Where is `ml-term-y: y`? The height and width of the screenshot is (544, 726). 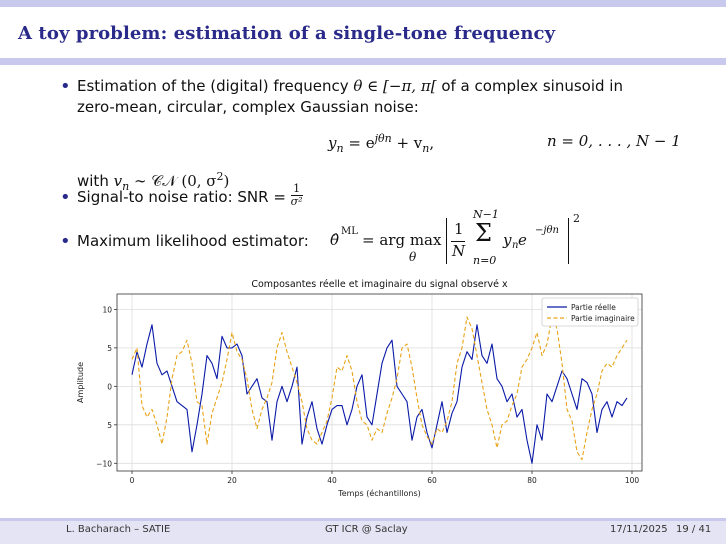
ml-term-y: y is located at coordinates (507, 240).